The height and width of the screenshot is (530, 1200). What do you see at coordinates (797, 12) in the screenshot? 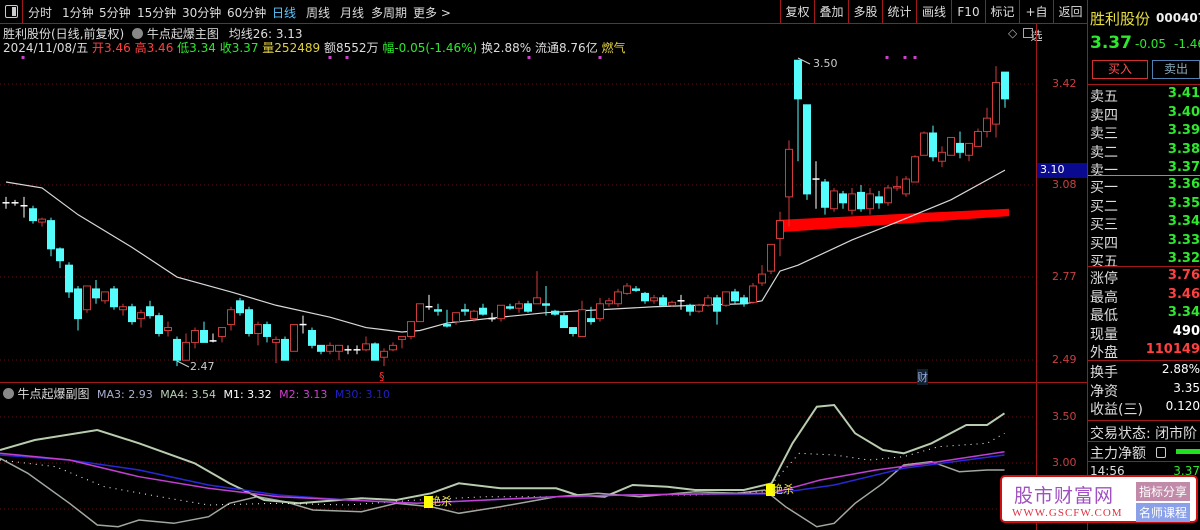
I see `toolbar-button: 复权` at bounding box center [797, 12].